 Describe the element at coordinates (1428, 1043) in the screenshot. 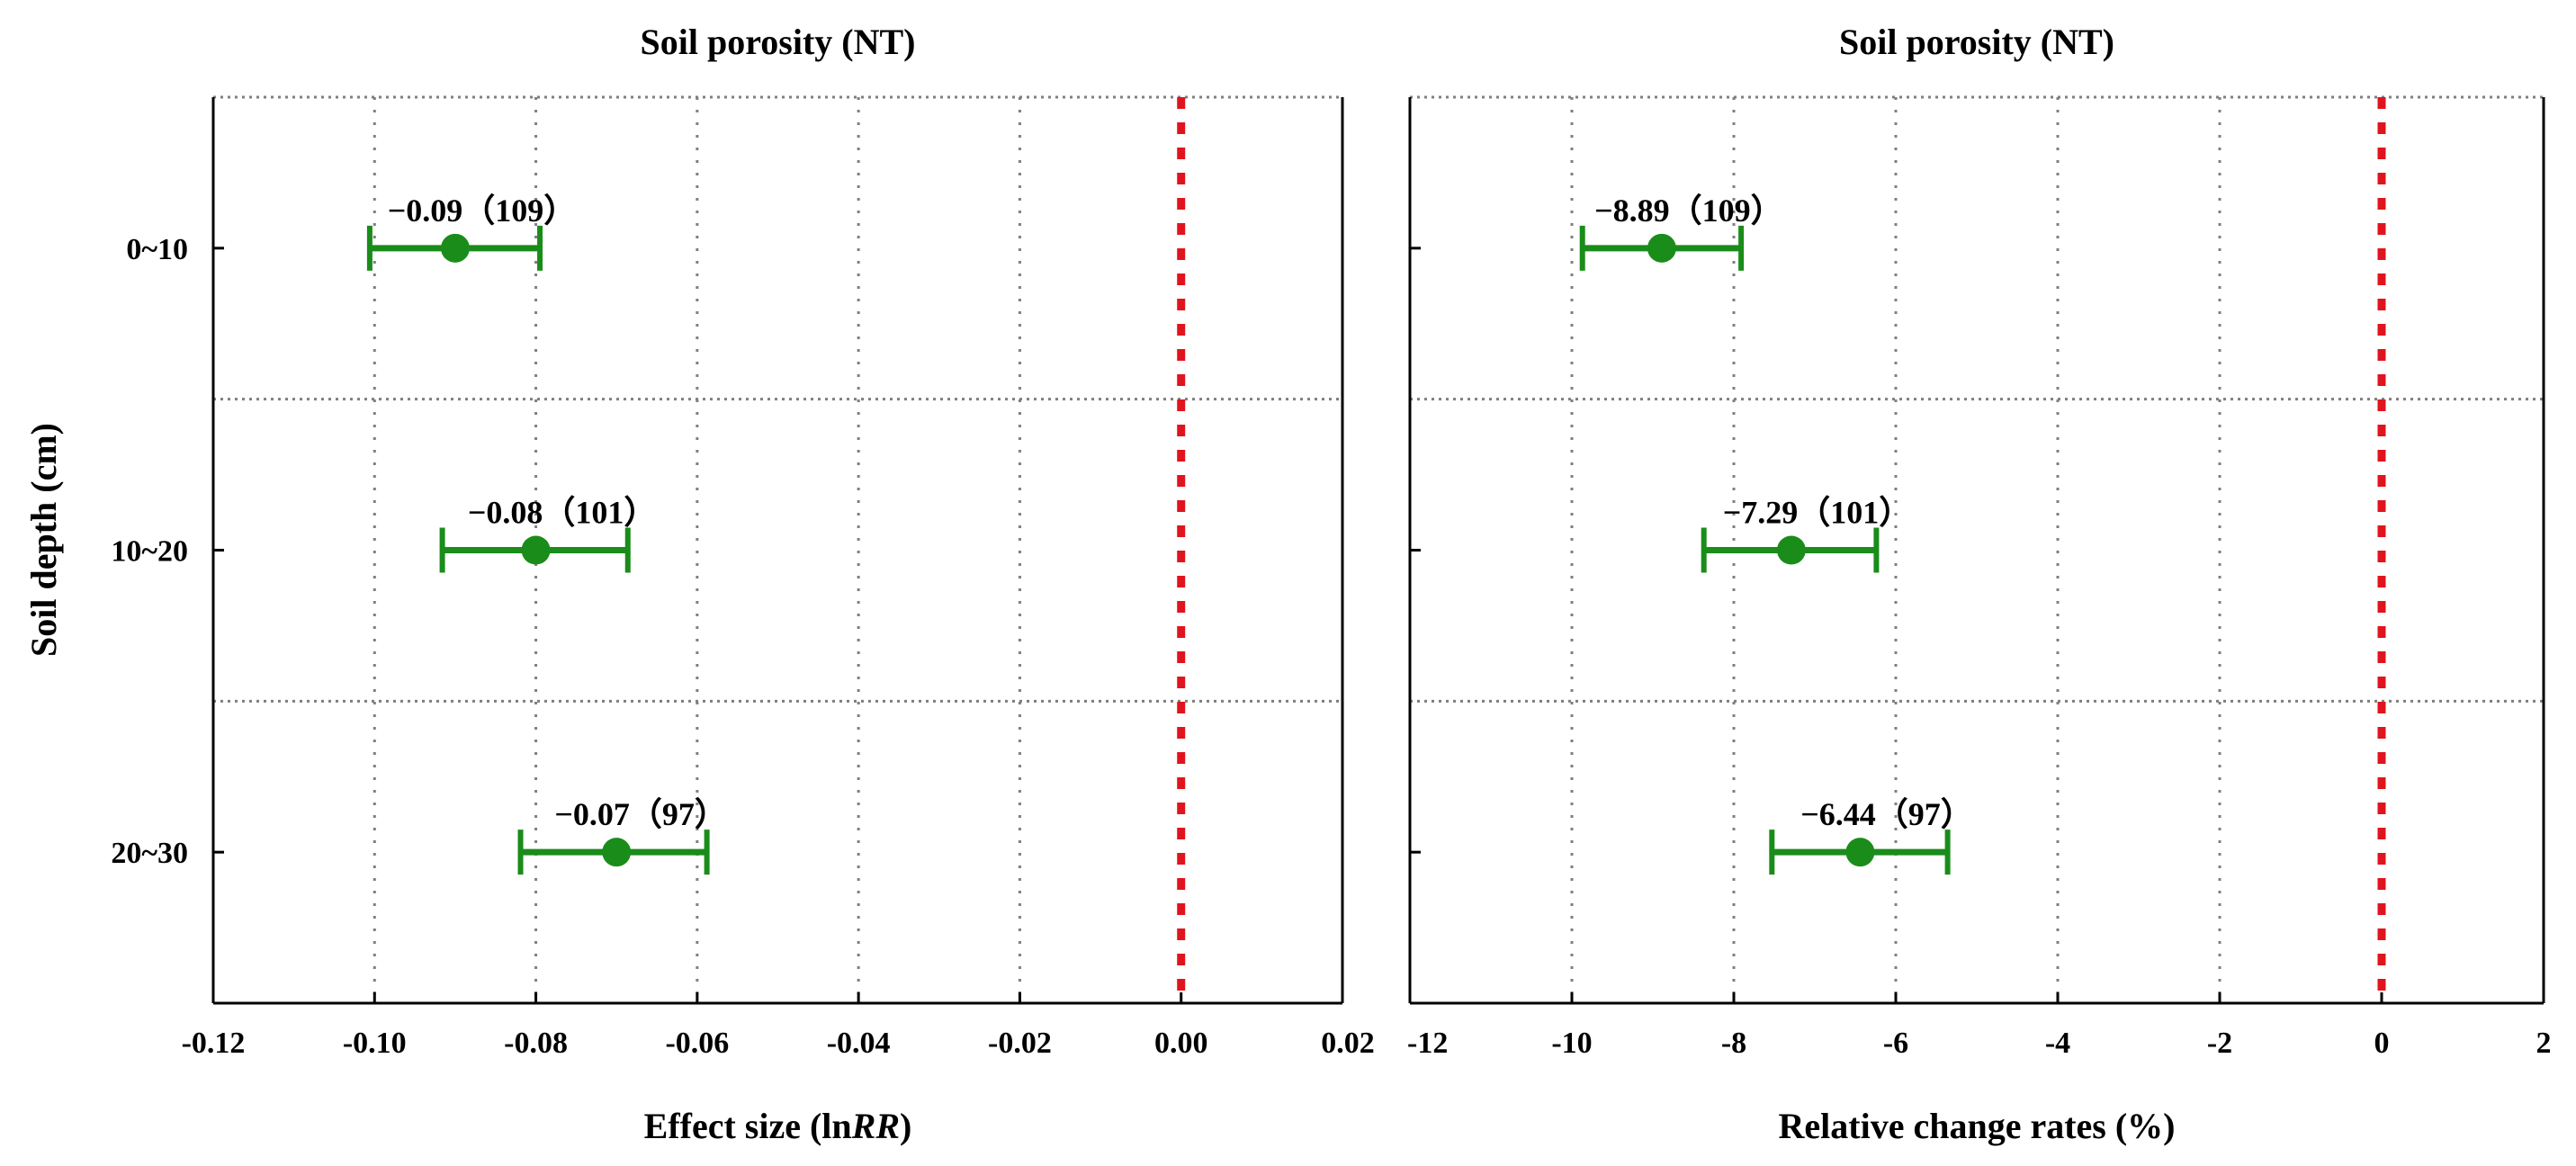

I see `x-tick-label: -12` at that location.